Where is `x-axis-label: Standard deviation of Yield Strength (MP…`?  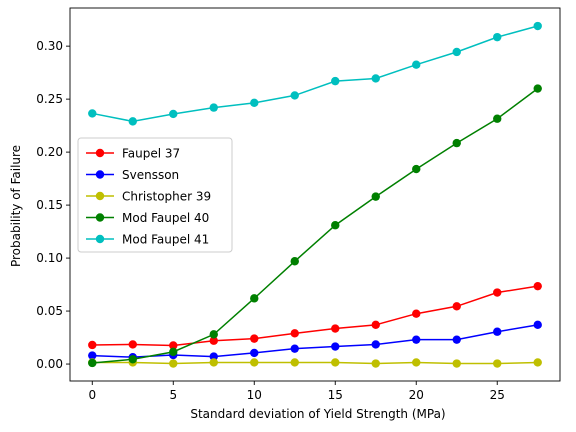
x-axis-label: Standard deviation of Yield Strength (MP… is located at coordinates (317, 414).